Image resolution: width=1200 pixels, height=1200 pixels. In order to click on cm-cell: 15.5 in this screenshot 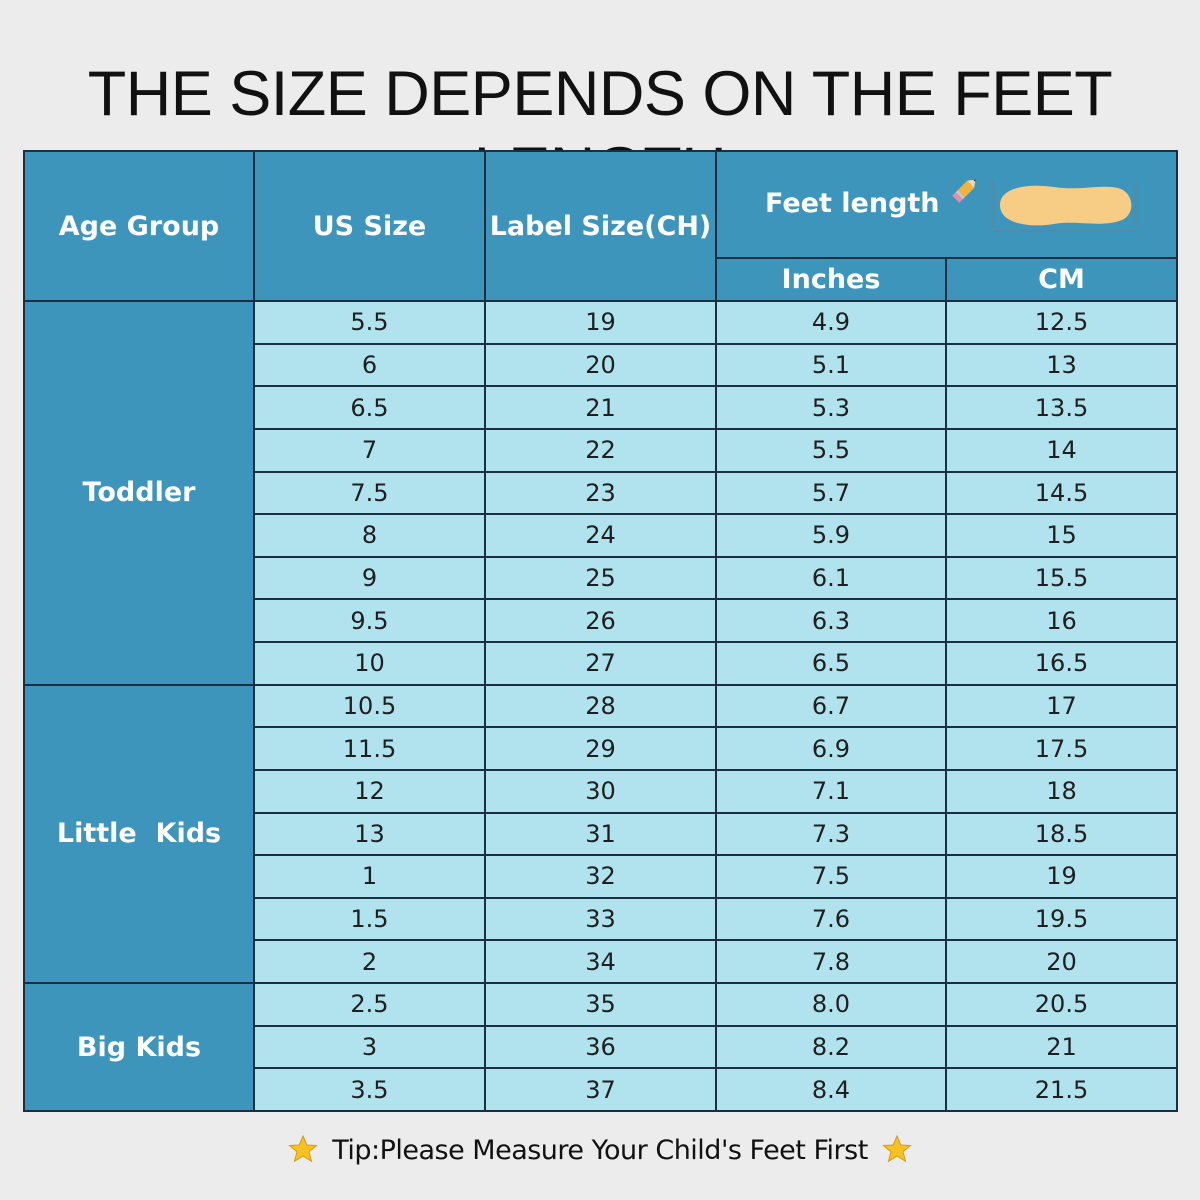, I will do `click(1061, 578)`.